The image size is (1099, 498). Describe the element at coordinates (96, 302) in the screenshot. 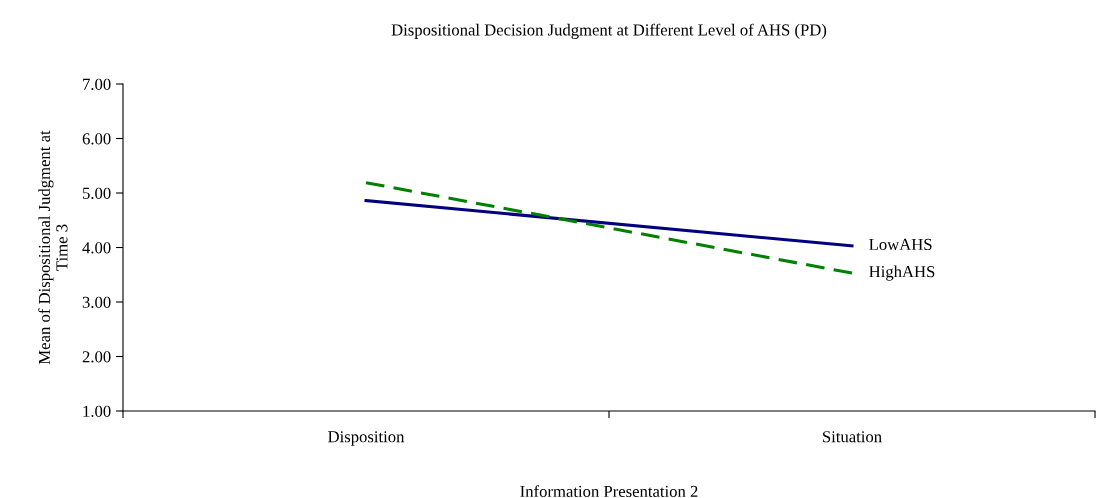

I see `y-tick-label: 3.00` at that location.